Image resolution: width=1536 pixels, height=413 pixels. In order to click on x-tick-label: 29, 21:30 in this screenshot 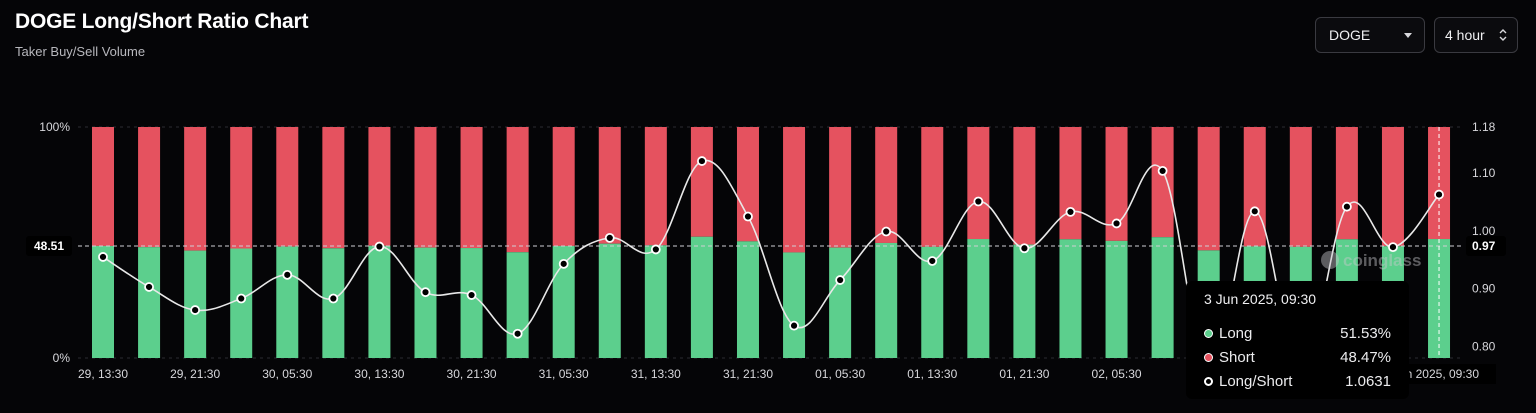, I will do `click(195, 374)`.